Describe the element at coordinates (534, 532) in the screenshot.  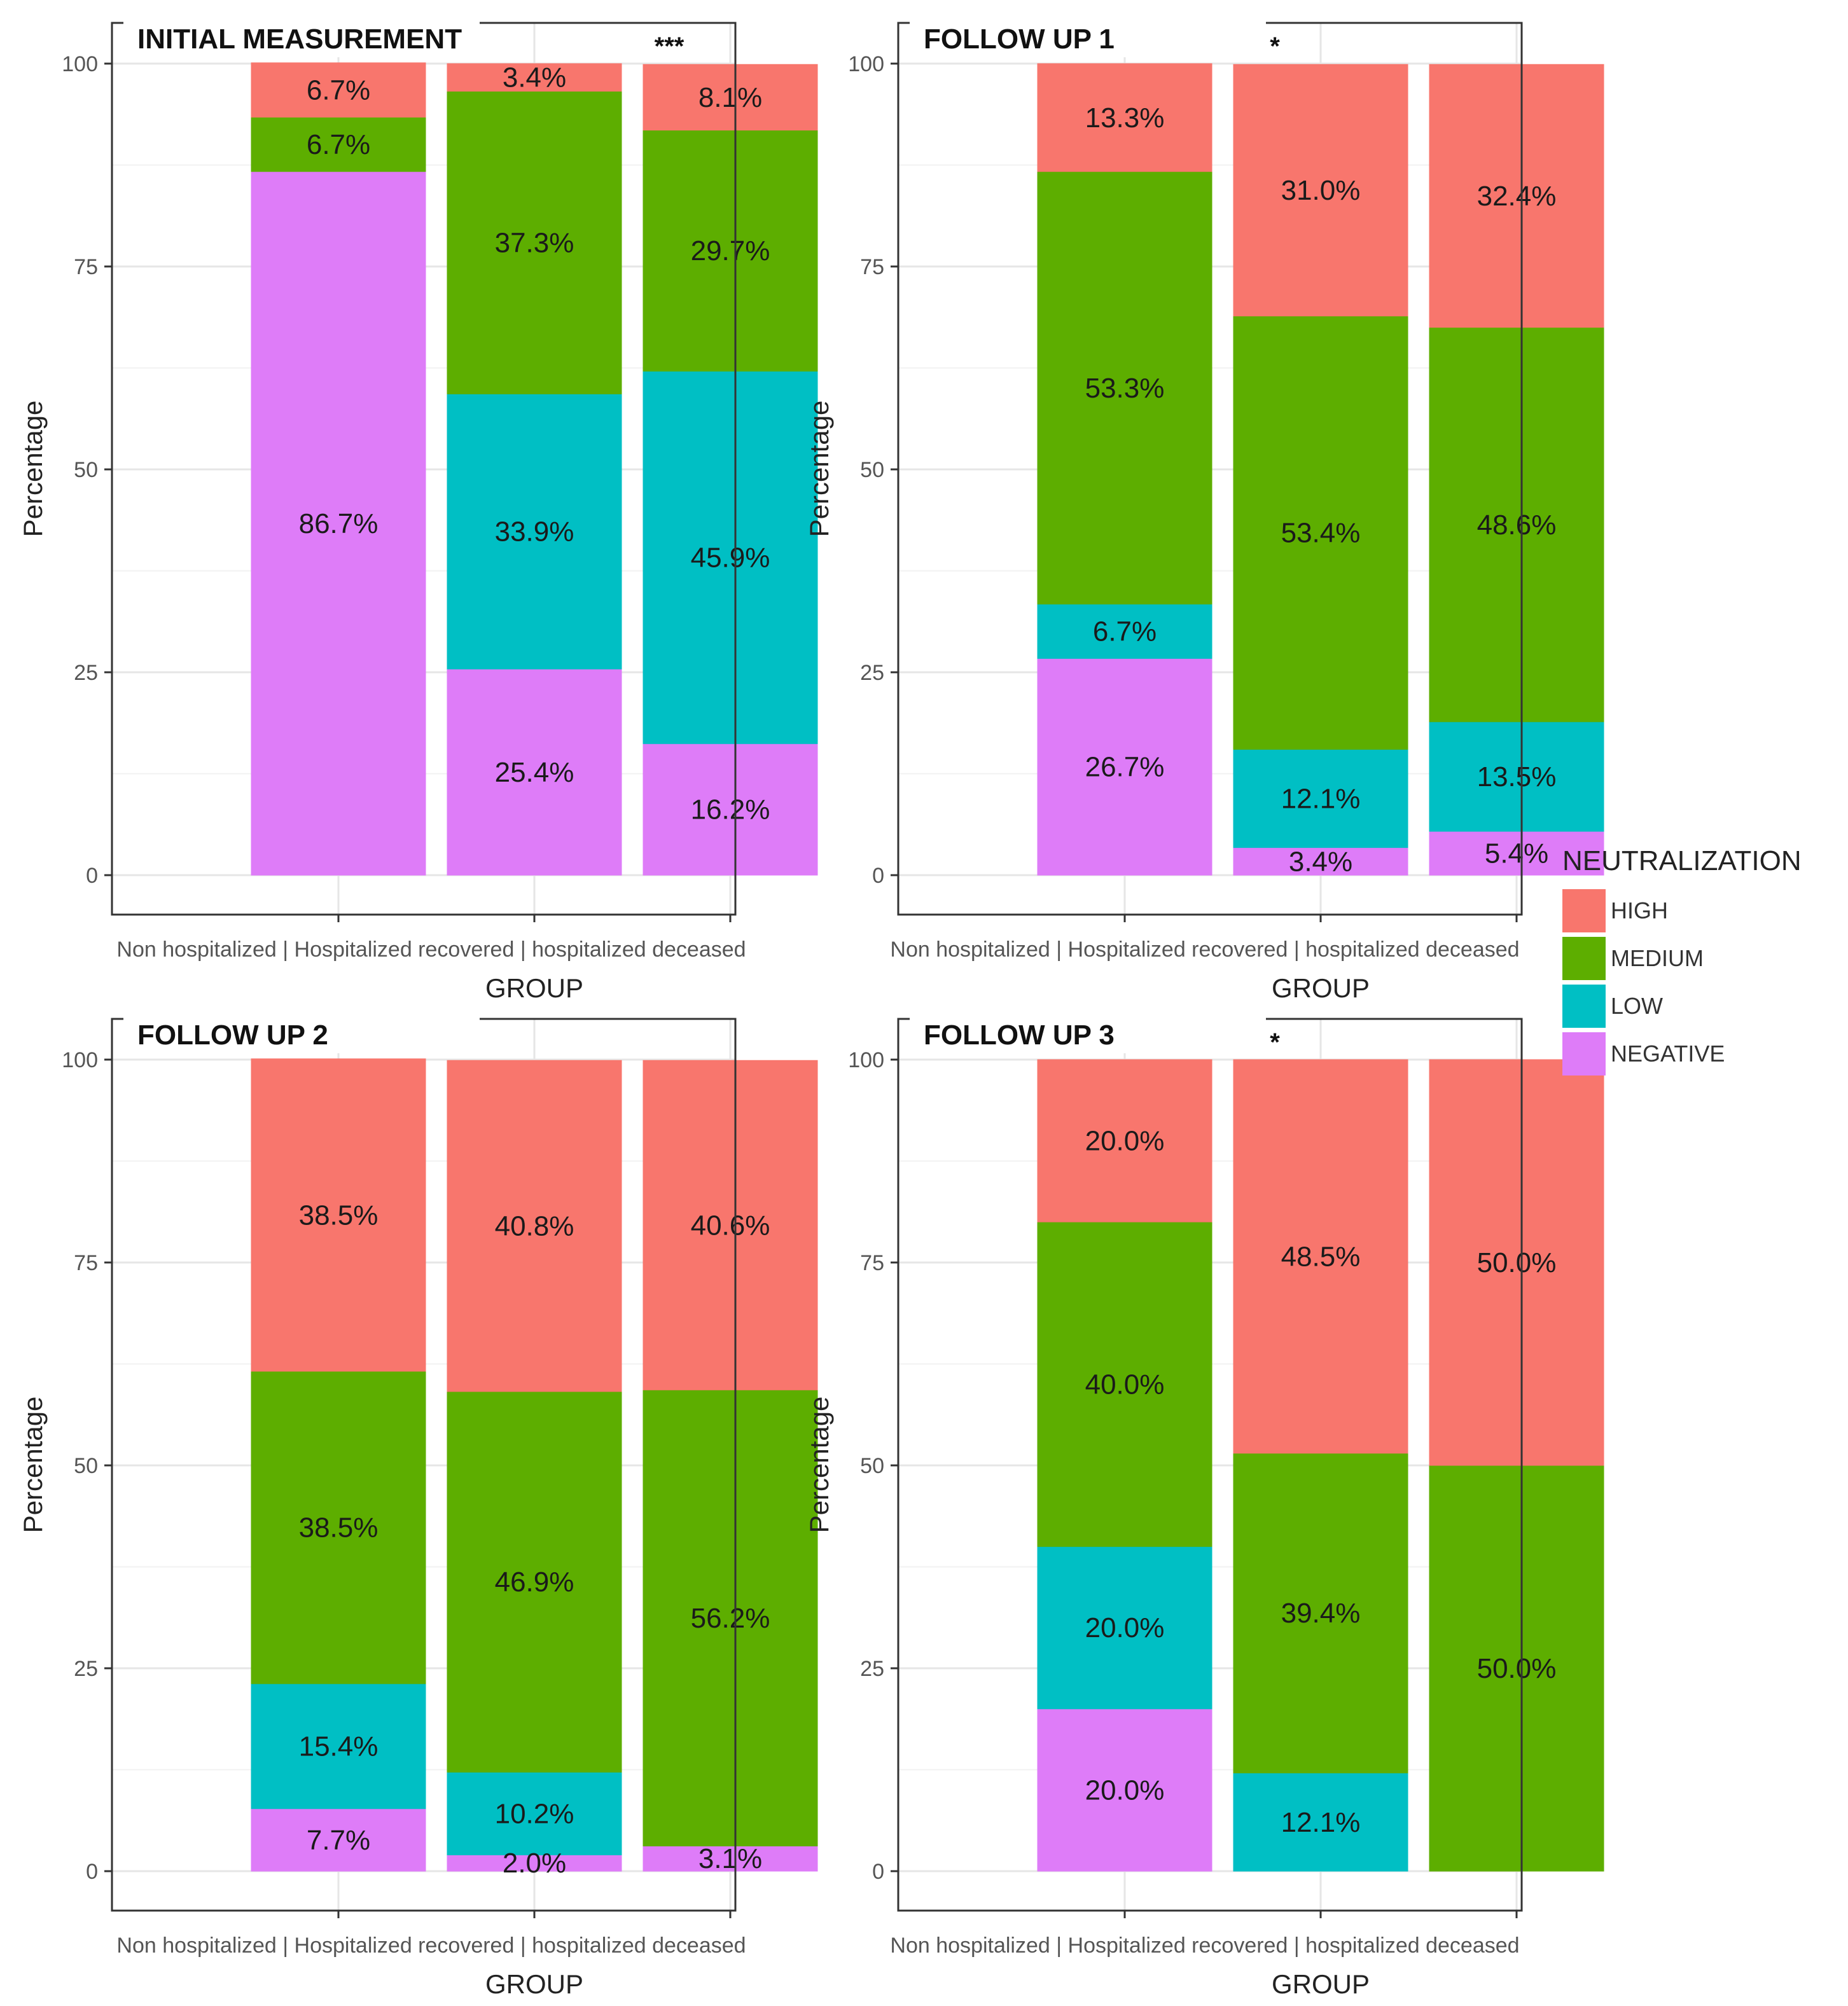
I see `bar-label: 33.9%` at that location.